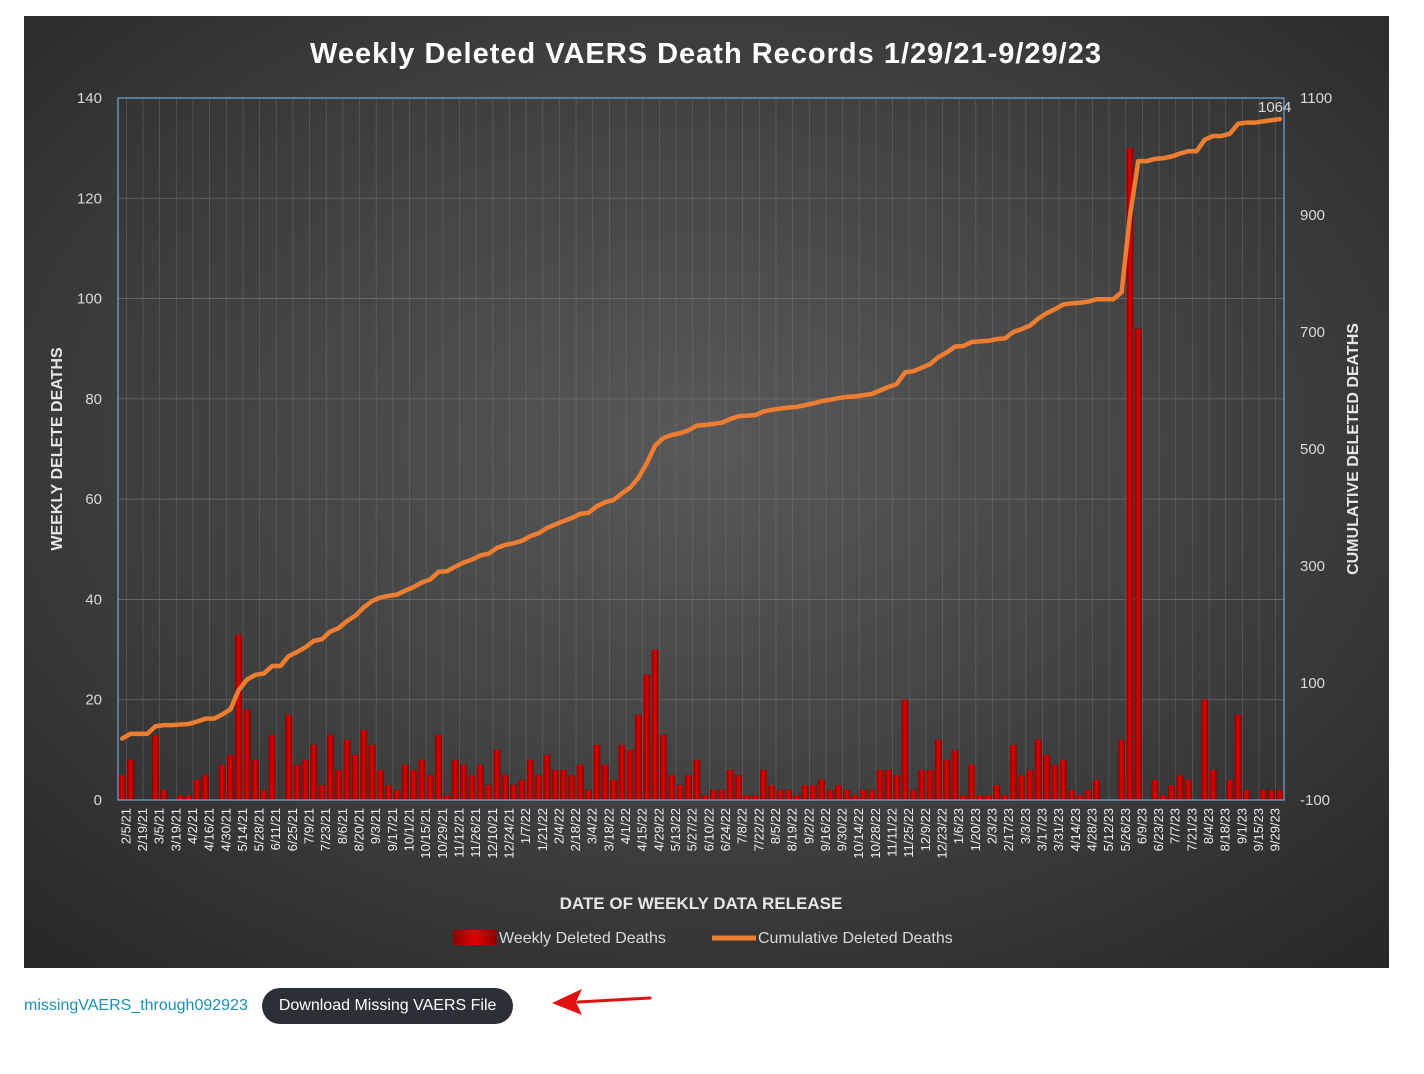 The width and height of the screenshot is (1424, 1074). I want to click on x-tick-27: 2/18/22, so click(575, 829).